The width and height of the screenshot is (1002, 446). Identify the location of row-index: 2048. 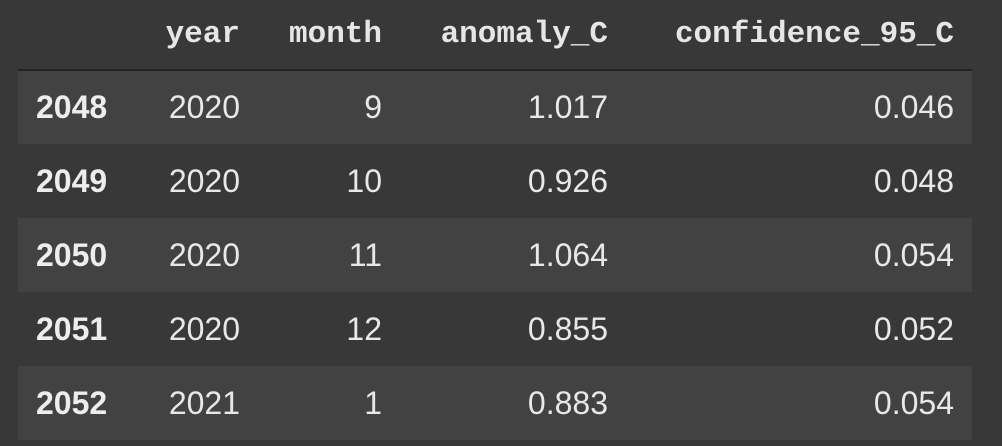
(72, 107).